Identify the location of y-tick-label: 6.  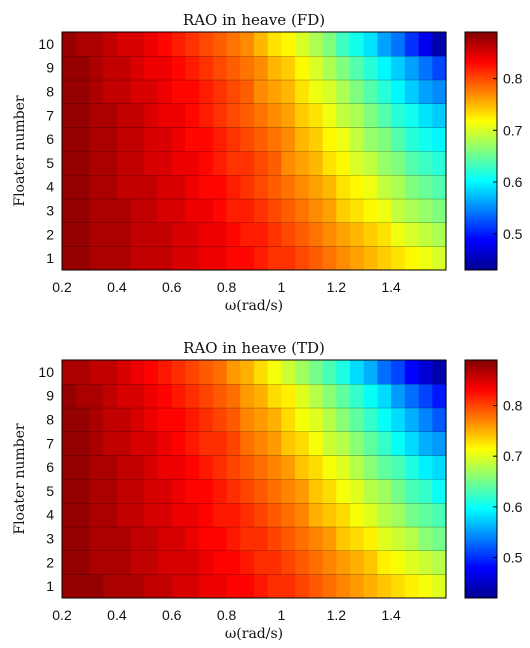
(50, 139).